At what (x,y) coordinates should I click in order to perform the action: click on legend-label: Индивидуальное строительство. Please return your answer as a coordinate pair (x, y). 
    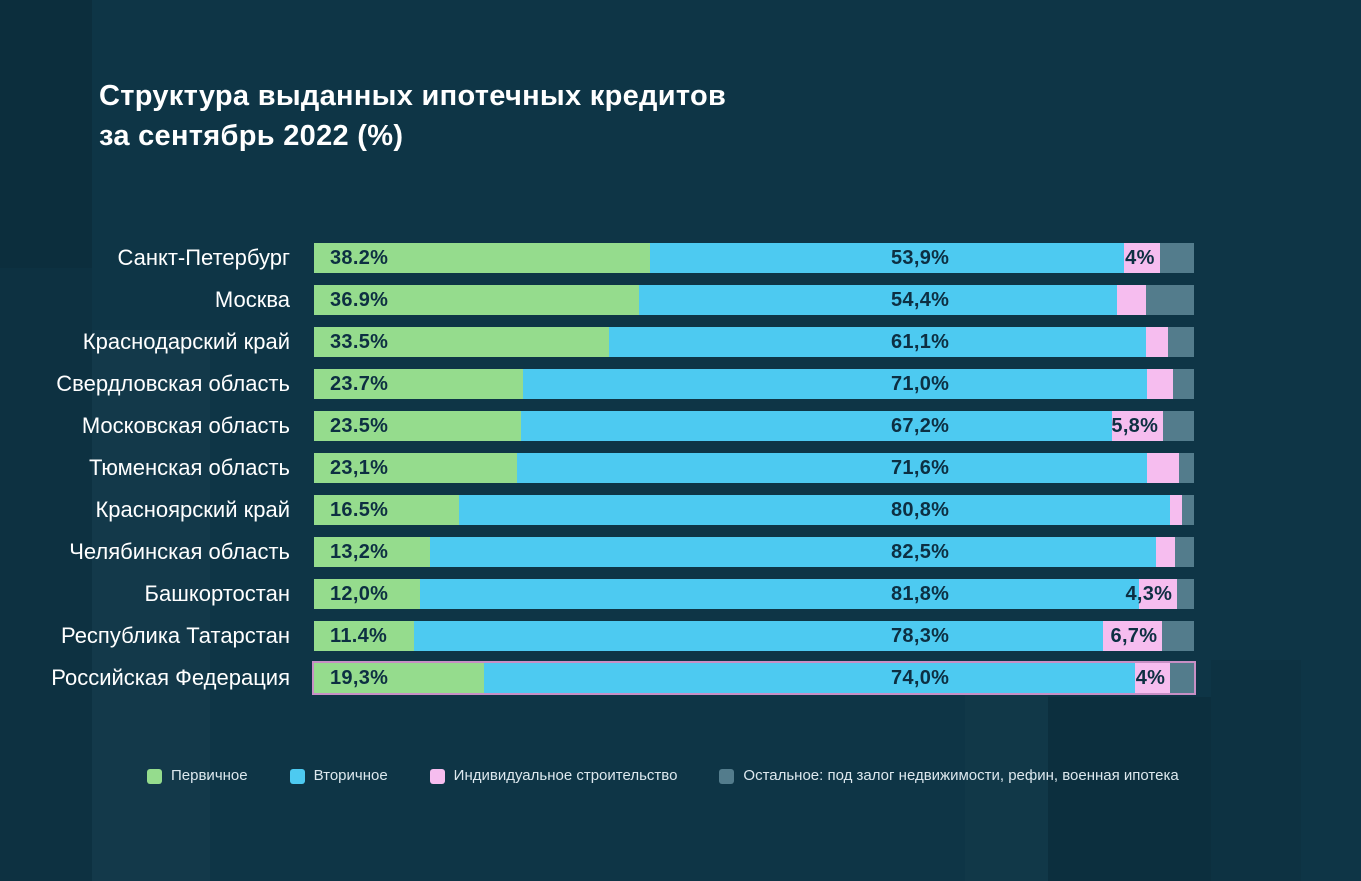
    Looking at the image, I should click on (565, 775).